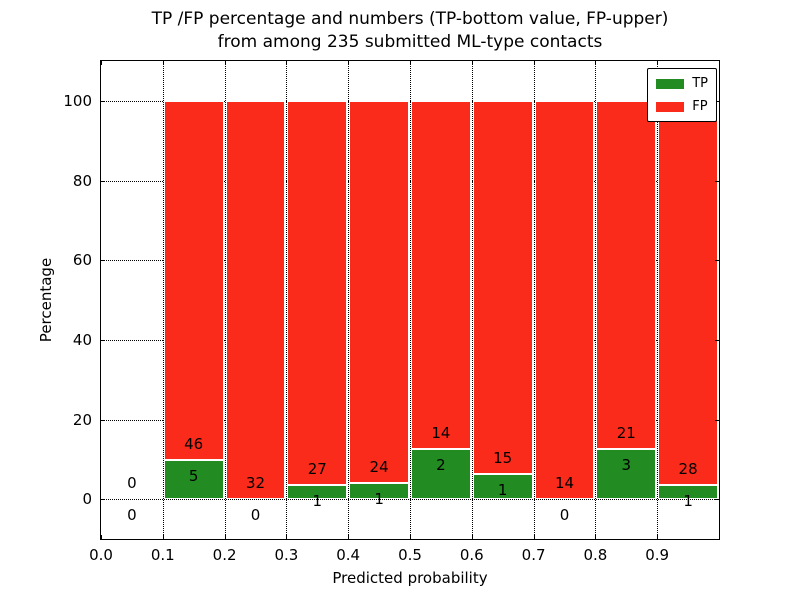 This screenshot has height=600, width=800. What do you see at coordinates (503, 458) in the screenshot?
I see `fp-count-label: 15` at bounding box center [503, 458].